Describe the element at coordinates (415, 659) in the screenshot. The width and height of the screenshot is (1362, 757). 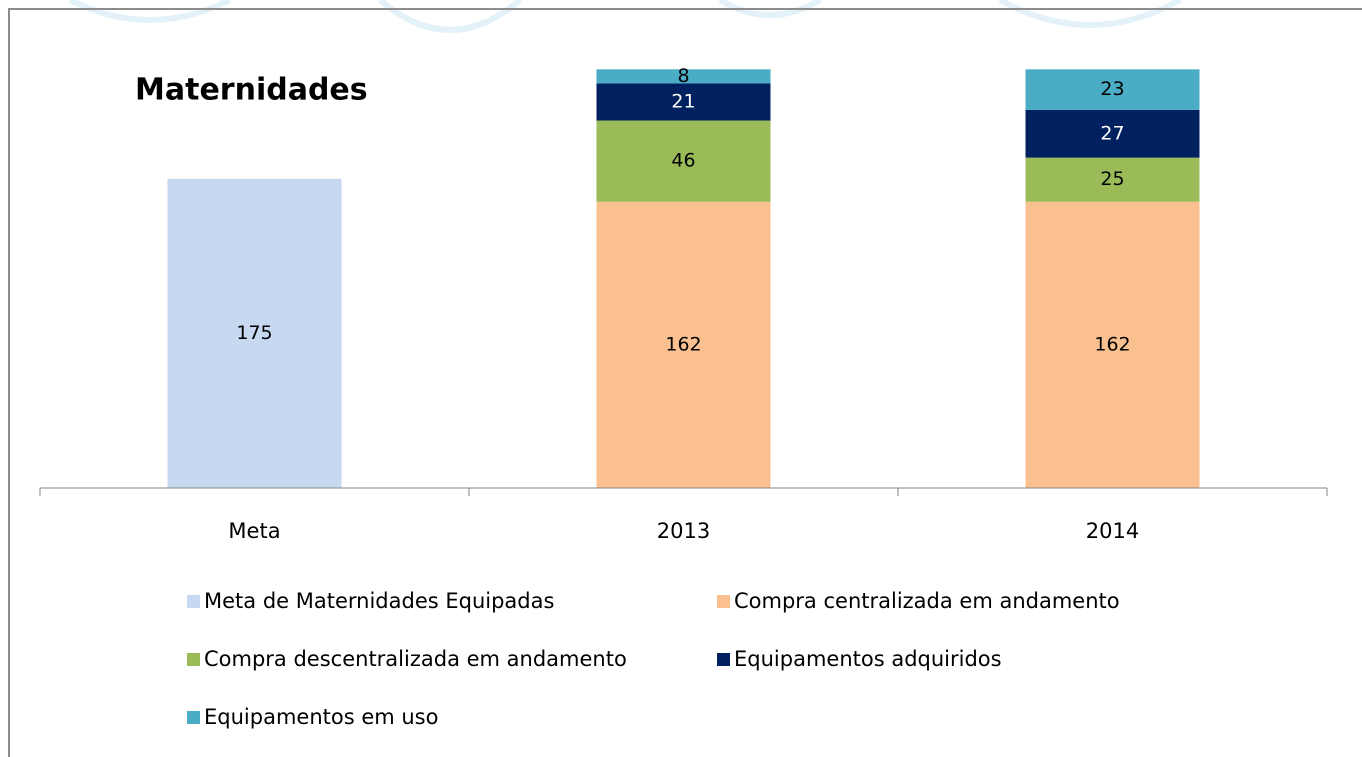
I see `legend-label: Compra descentralizada em andamento` at that location.